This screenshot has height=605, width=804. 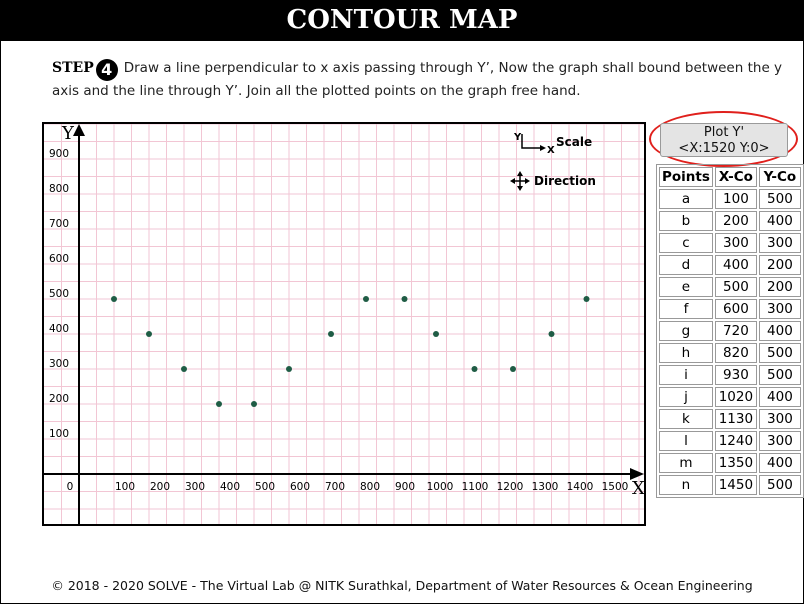 I want to click on x-axis-label: X, so click(x=638, y=488).